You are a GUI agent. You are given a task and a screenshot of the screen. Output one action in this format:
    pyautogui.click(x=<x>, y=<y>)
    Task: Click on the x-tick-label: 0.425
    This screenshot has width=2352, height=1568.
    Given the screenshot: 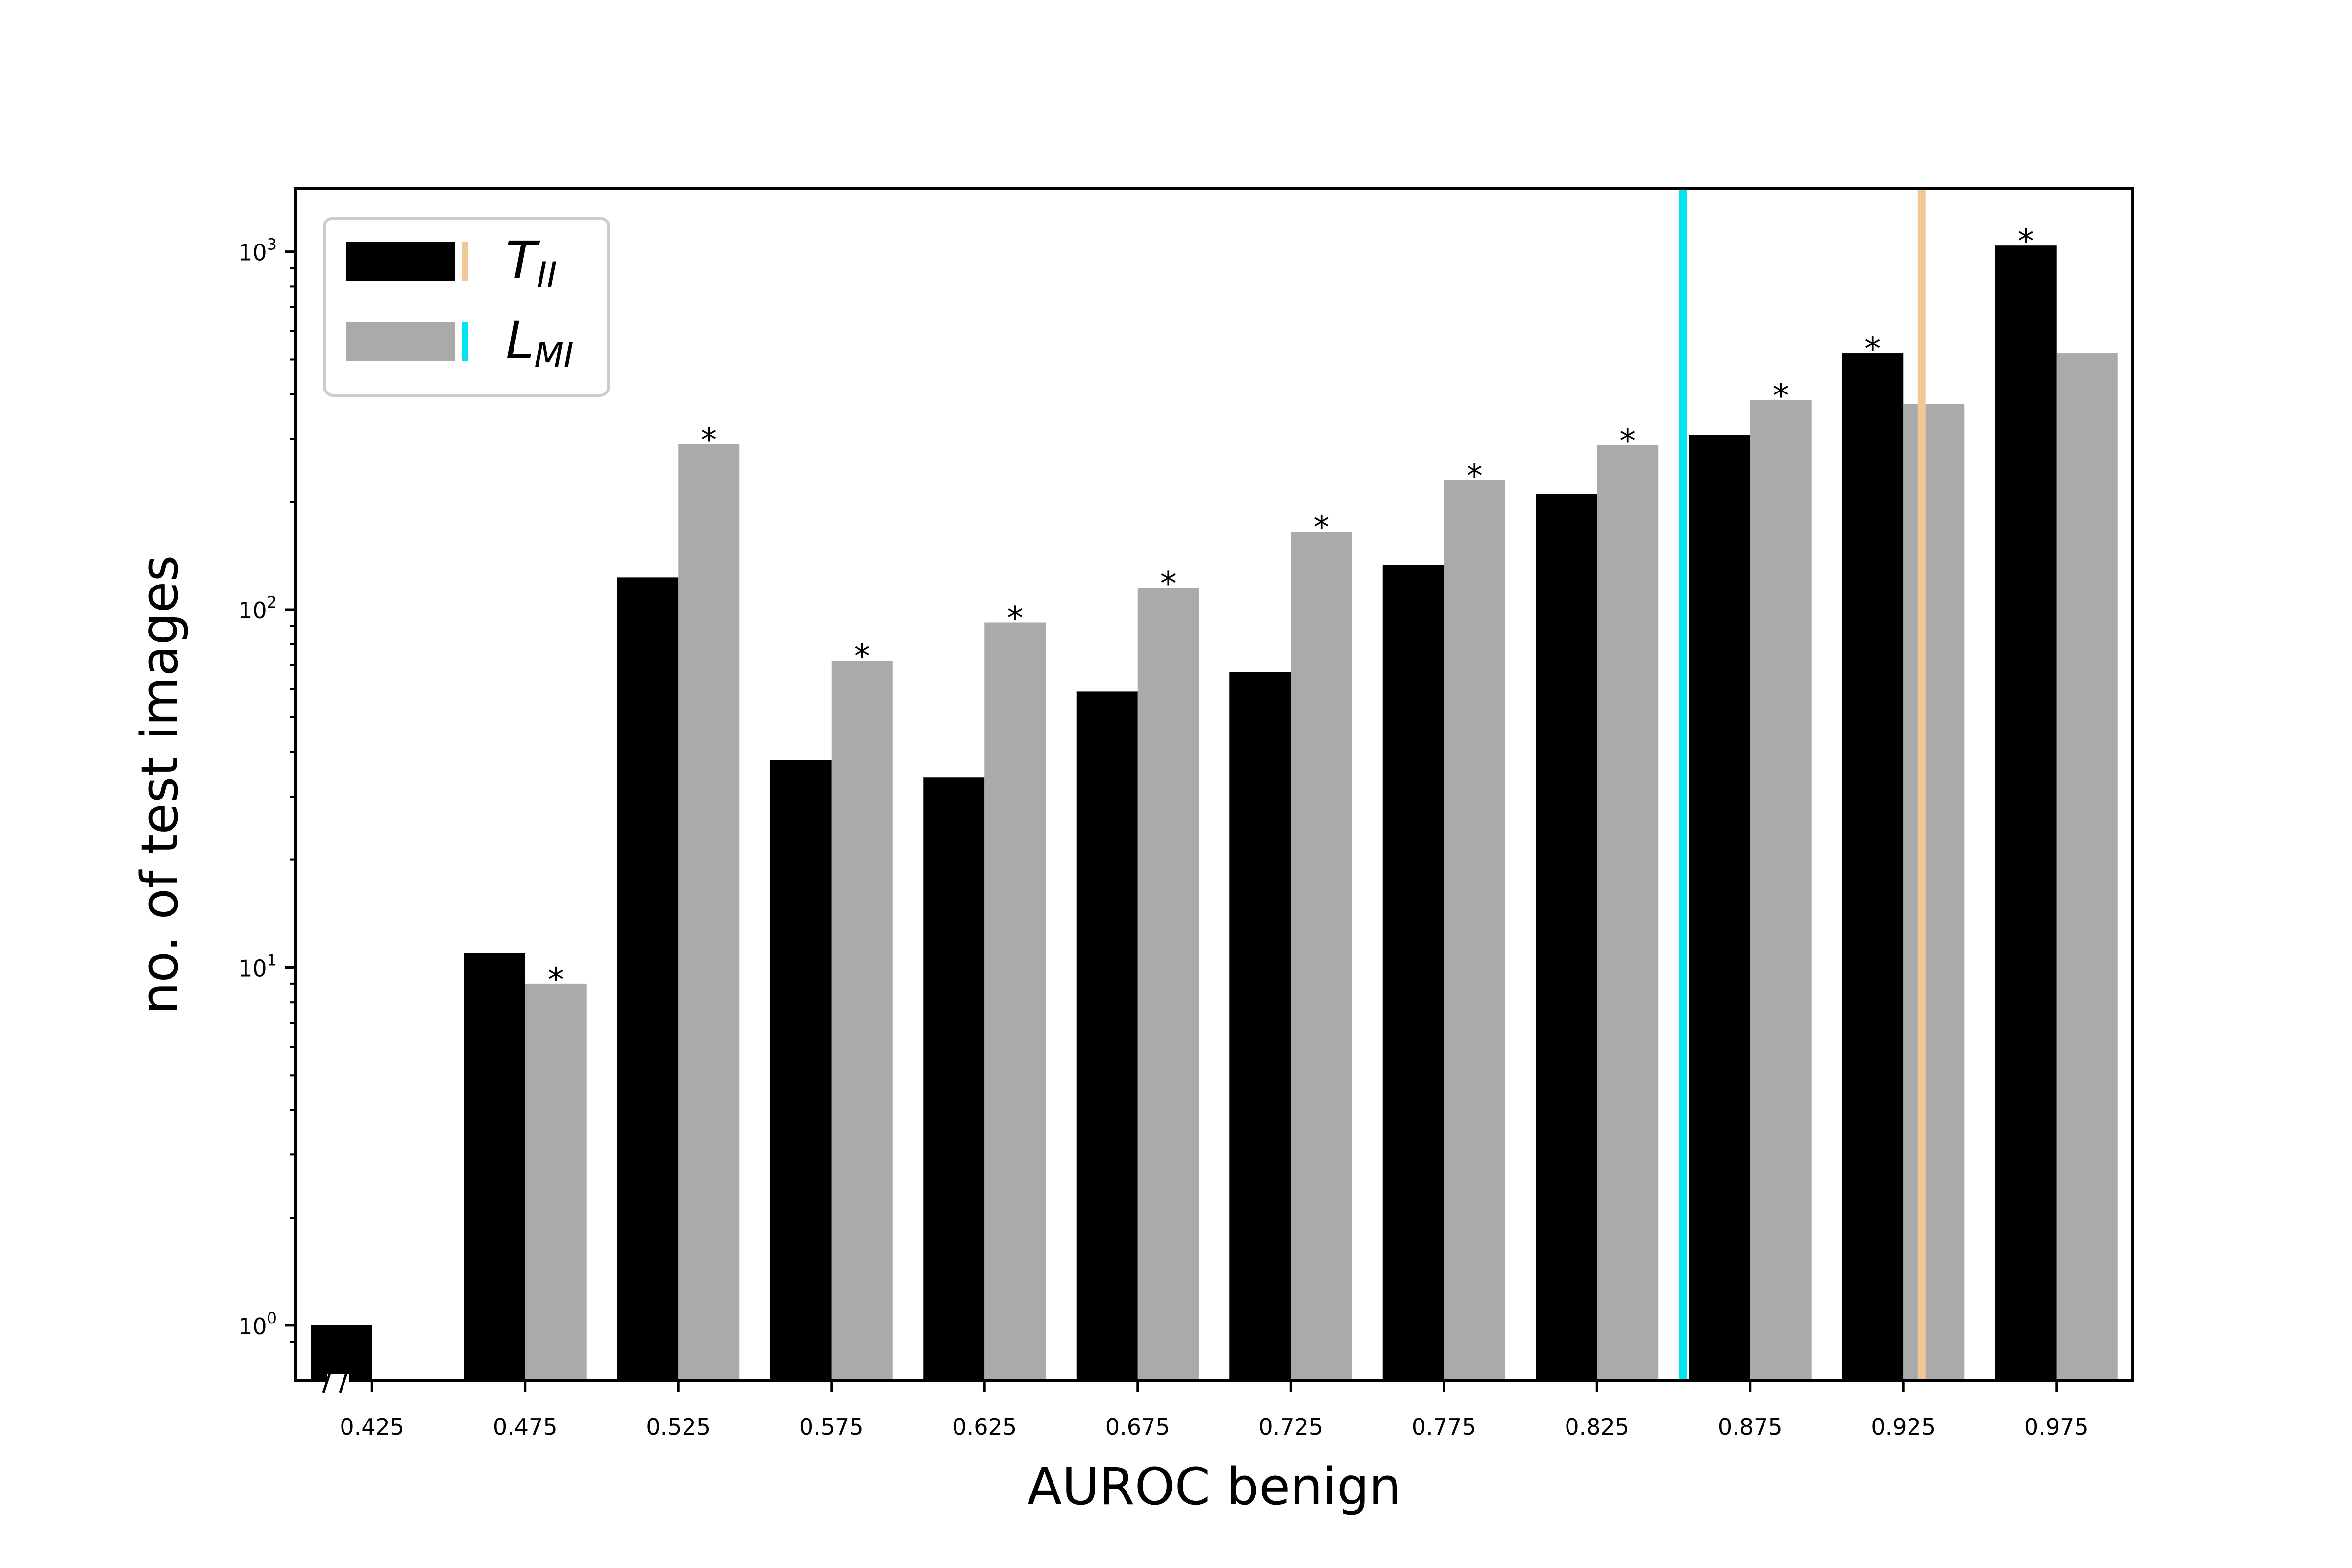 What is the action you would take?
    pyautogui.click(x=372, y=1427)
    